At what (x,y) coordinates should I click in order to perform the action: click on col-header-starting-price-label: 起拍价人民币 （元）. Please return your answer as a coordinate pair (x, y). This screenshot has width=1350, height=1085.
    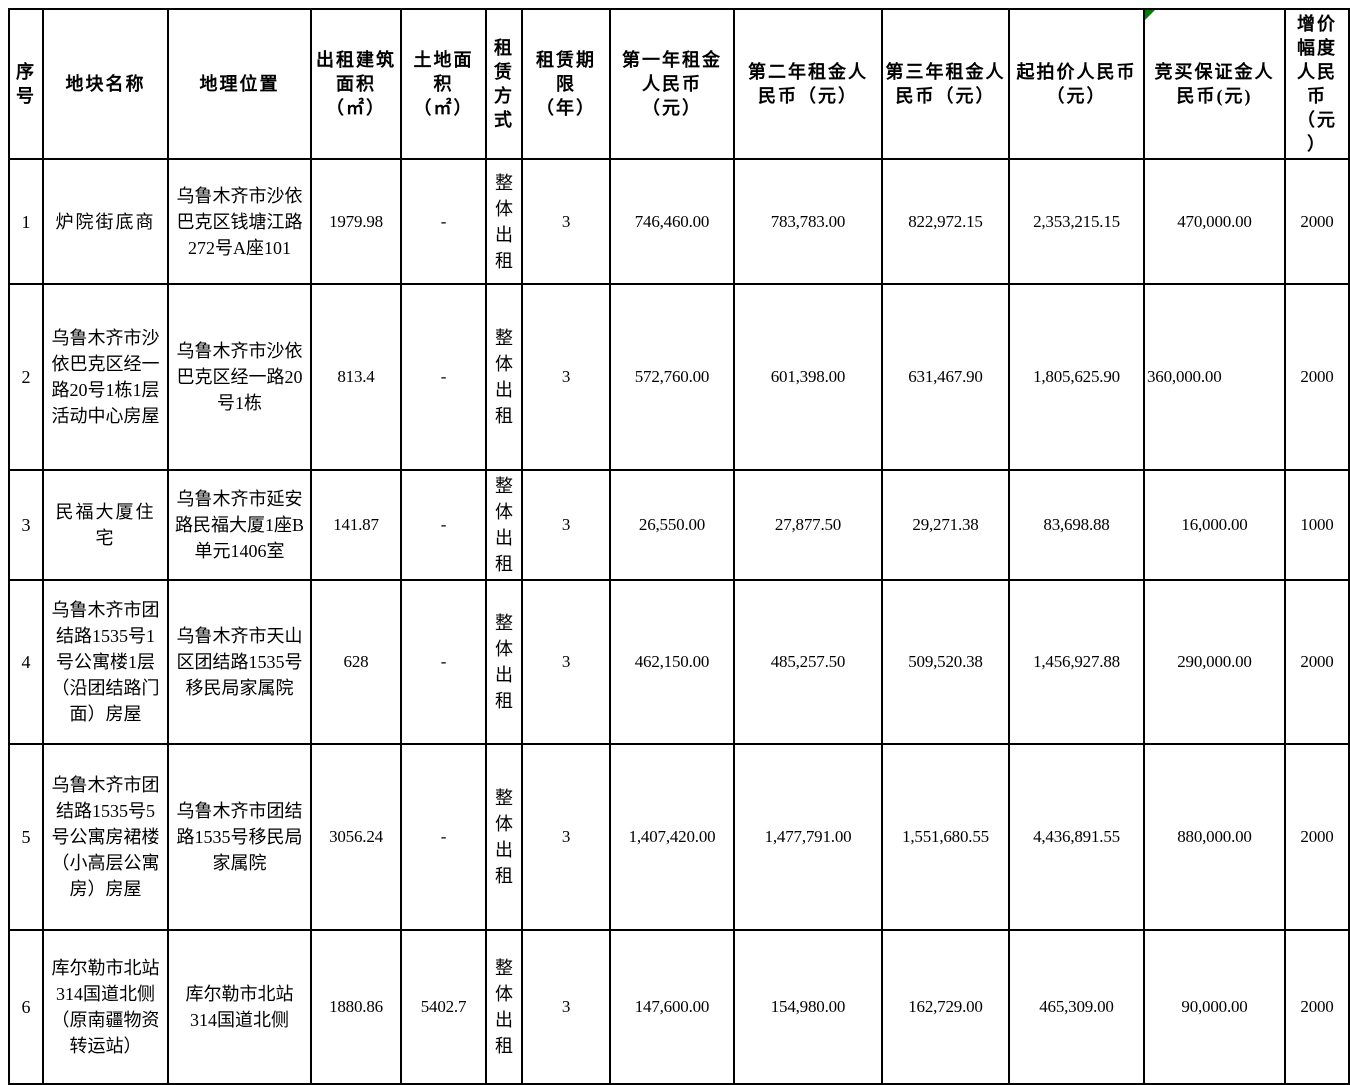
    Looking at the image, I should click on (1076, 84).